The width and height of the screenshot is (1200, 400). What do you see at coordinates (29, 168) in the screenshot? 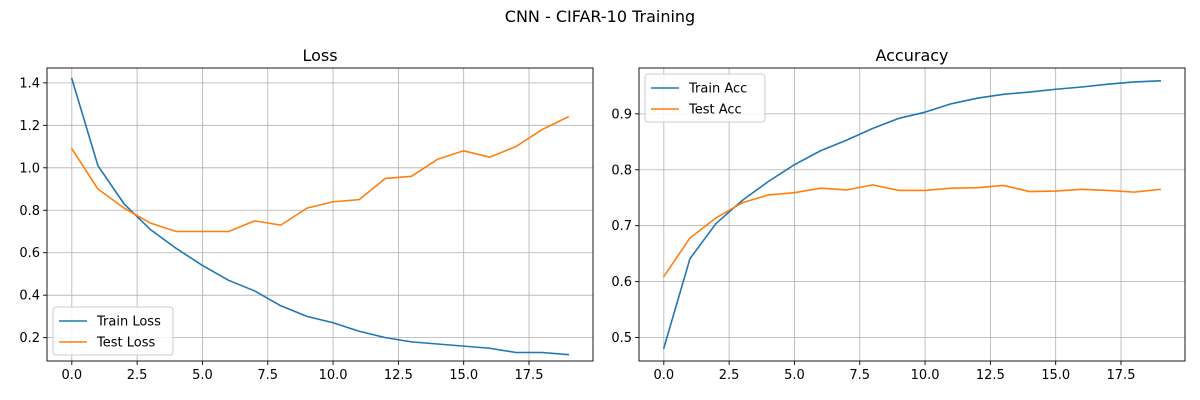
I see `loss-y-tick-label: 1.0` at bounding box center [29, 168].